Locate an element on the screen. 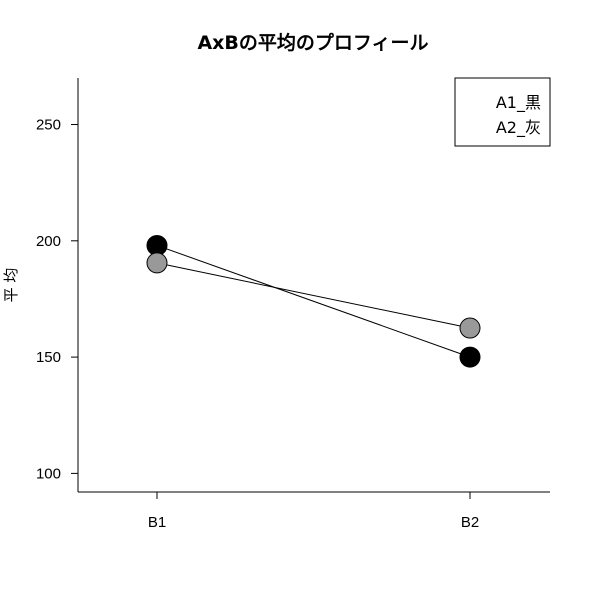 The height and width of the screenshot is (590, 591). y-axis-ticks: 100 150 200 250 is located at coordinates (57, 299).